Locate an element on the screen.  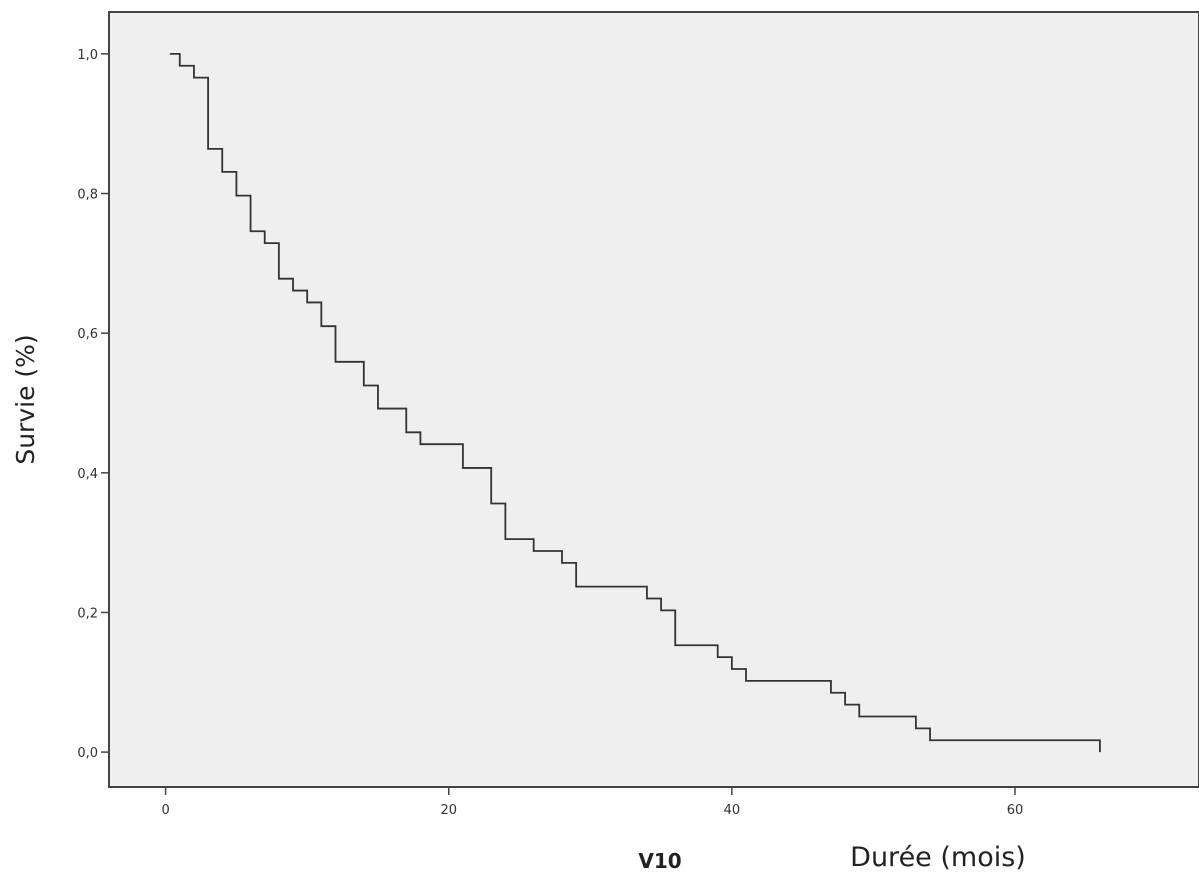
y-tick-label: 0,2 is located at coordinates (87, 613).